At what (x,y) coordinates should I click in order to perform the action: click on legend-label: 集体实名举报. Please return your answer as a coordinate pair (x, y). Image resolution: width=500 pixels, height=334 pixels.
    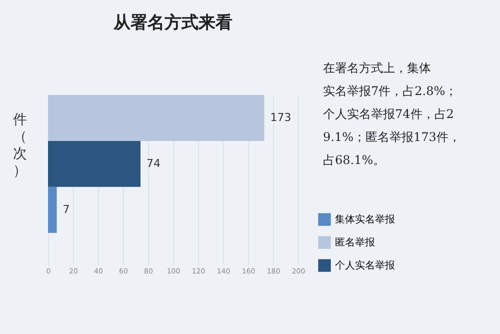
    Looking at the image, I should click on (365, 220).